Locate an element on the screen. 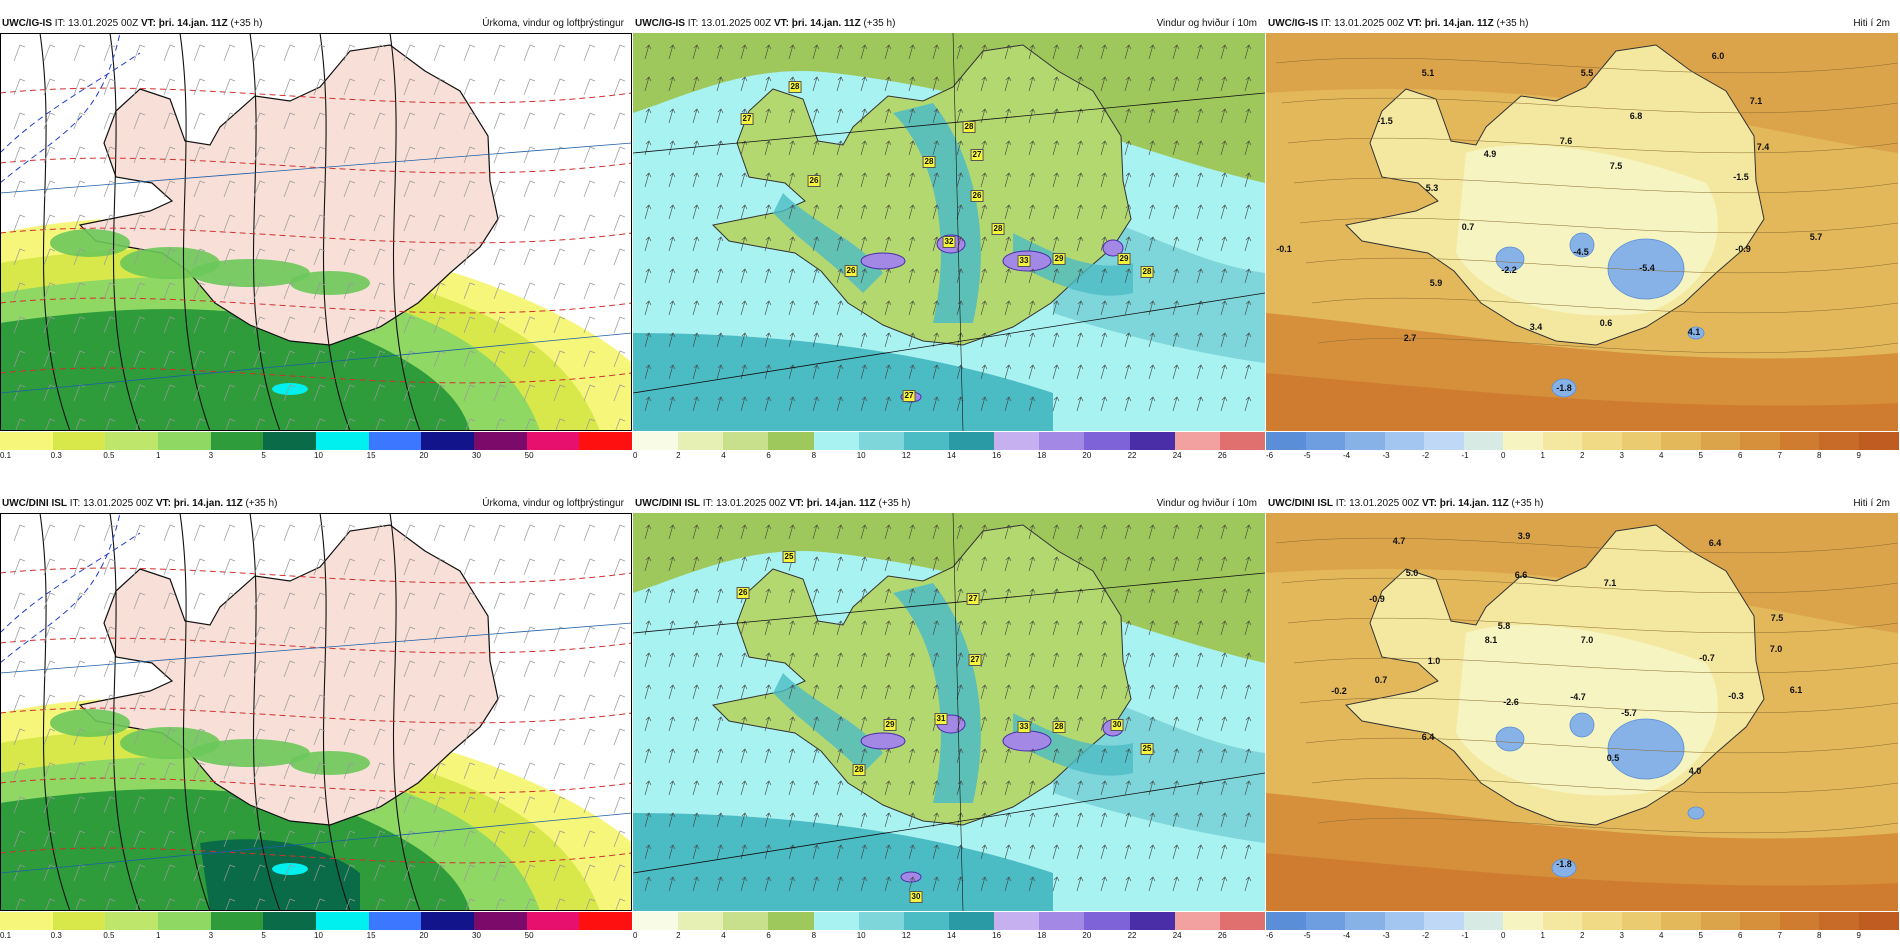 Image resolution: width=1900 pixels, height=950 pixels. colorbar-tick: 6 is located at coordinates (768, 935).